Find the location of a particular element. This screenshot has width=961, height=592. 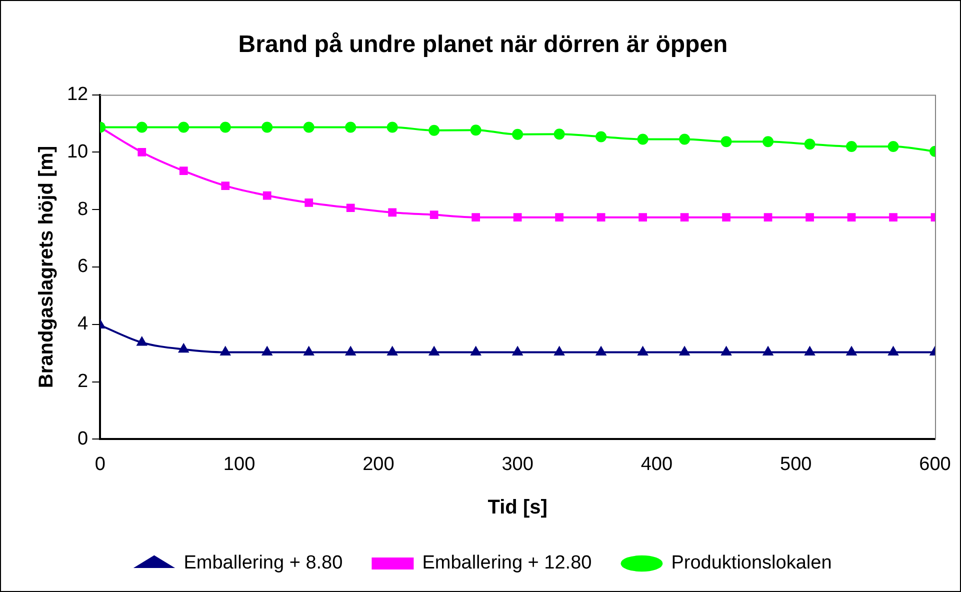

y-tick-label: 2 is located at coordinates (83, 381).